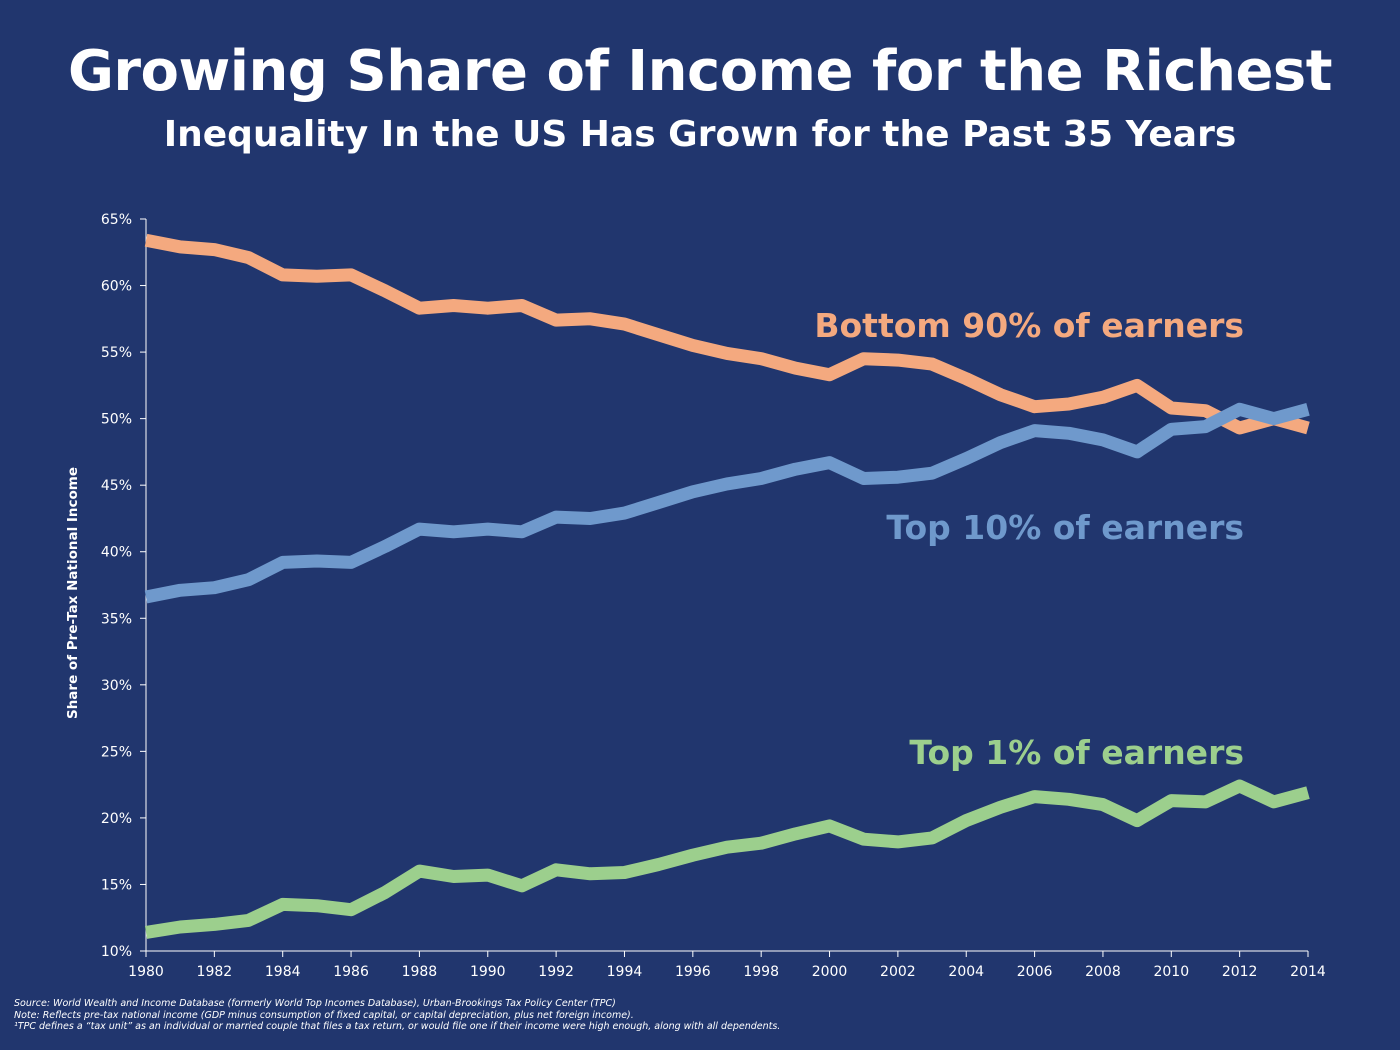 This screenshot has width=1400, height=1050. What do you see at coordinates (693, 972) in the screenshot?
I see `x-tick-label: 1996` at bounding box center [693, 972].